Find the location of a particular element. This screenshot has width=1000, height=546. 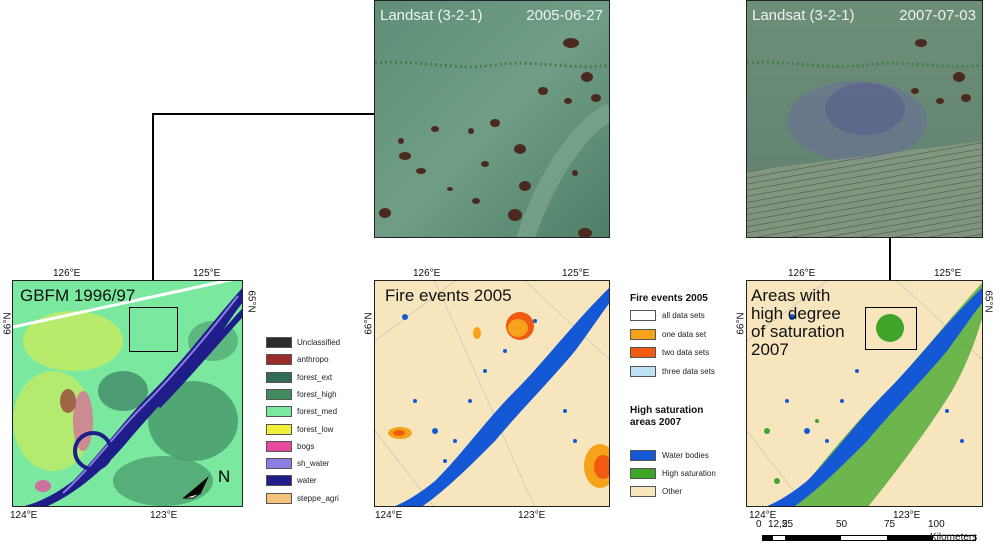

scale-tick-label: 50 is located at coordinates (842, 524).